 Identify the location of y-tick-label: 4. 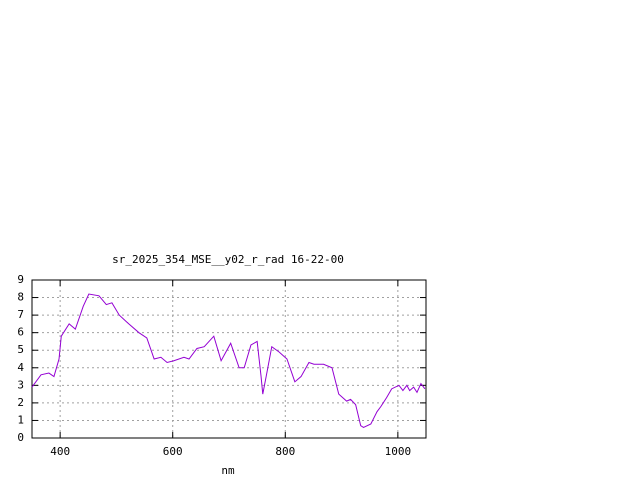
(20, 367).